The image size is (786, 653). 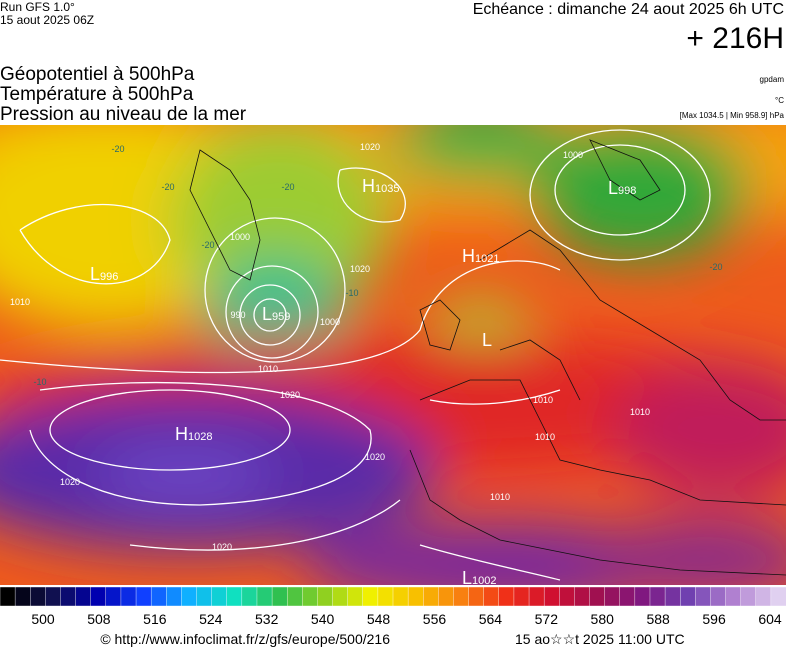 What do you see at coordinates (772, 79) in the screenshot?
I see `unit-label: gpdam` at bounding box center [772, 79].